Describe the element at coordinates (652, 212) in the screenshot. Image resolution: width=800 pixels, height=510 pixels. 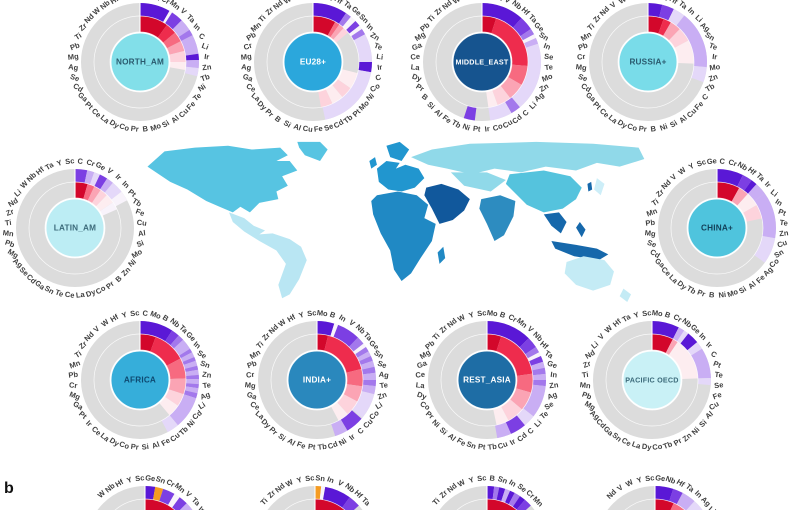
I see `element-label-Mn: Mn` at that location.